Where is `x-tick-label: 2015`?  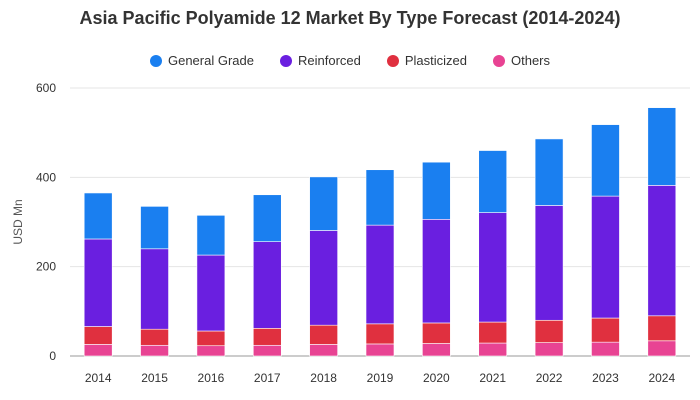
x-tick-label: 2015 is located at coordinates (154, 378).